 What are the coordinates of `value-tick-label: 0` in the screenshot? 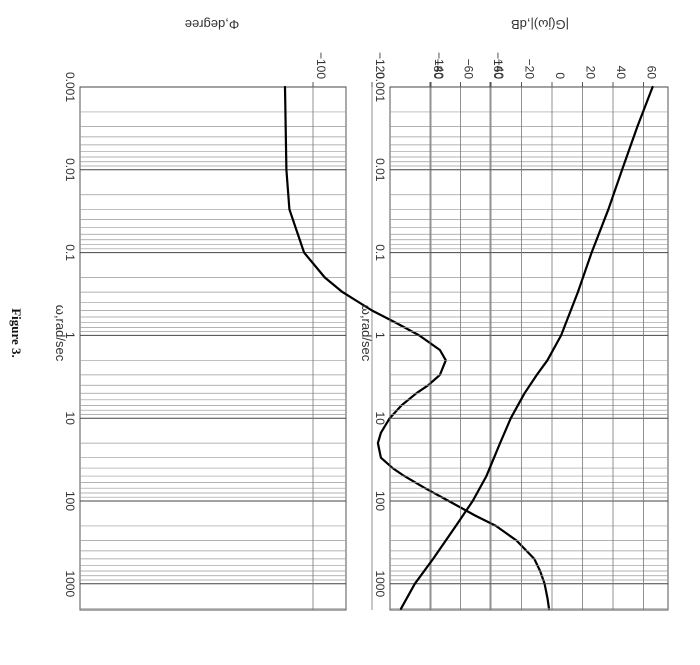 It's located at (560, 75).